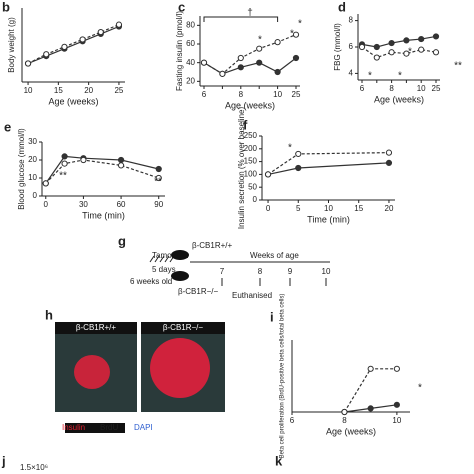 This screenshot has height=474, width=474. Describe the element at coordinates (32, 177) in the screenshot. I see `y-tick-label: 10` at that location.